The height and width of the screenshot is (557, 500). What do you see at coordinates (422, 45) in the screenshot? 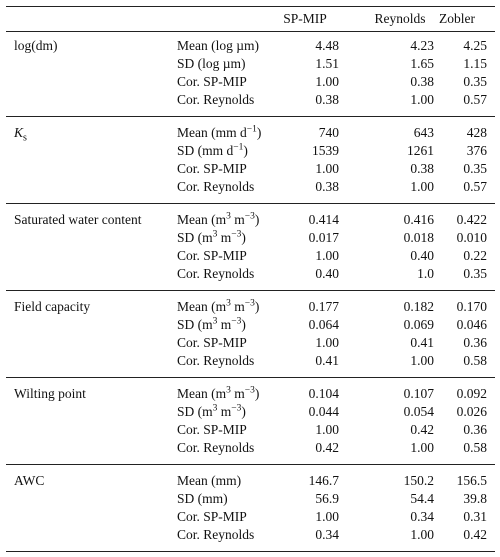
I see `value-reynolds: 4.23` at bounding box center [422, 45].